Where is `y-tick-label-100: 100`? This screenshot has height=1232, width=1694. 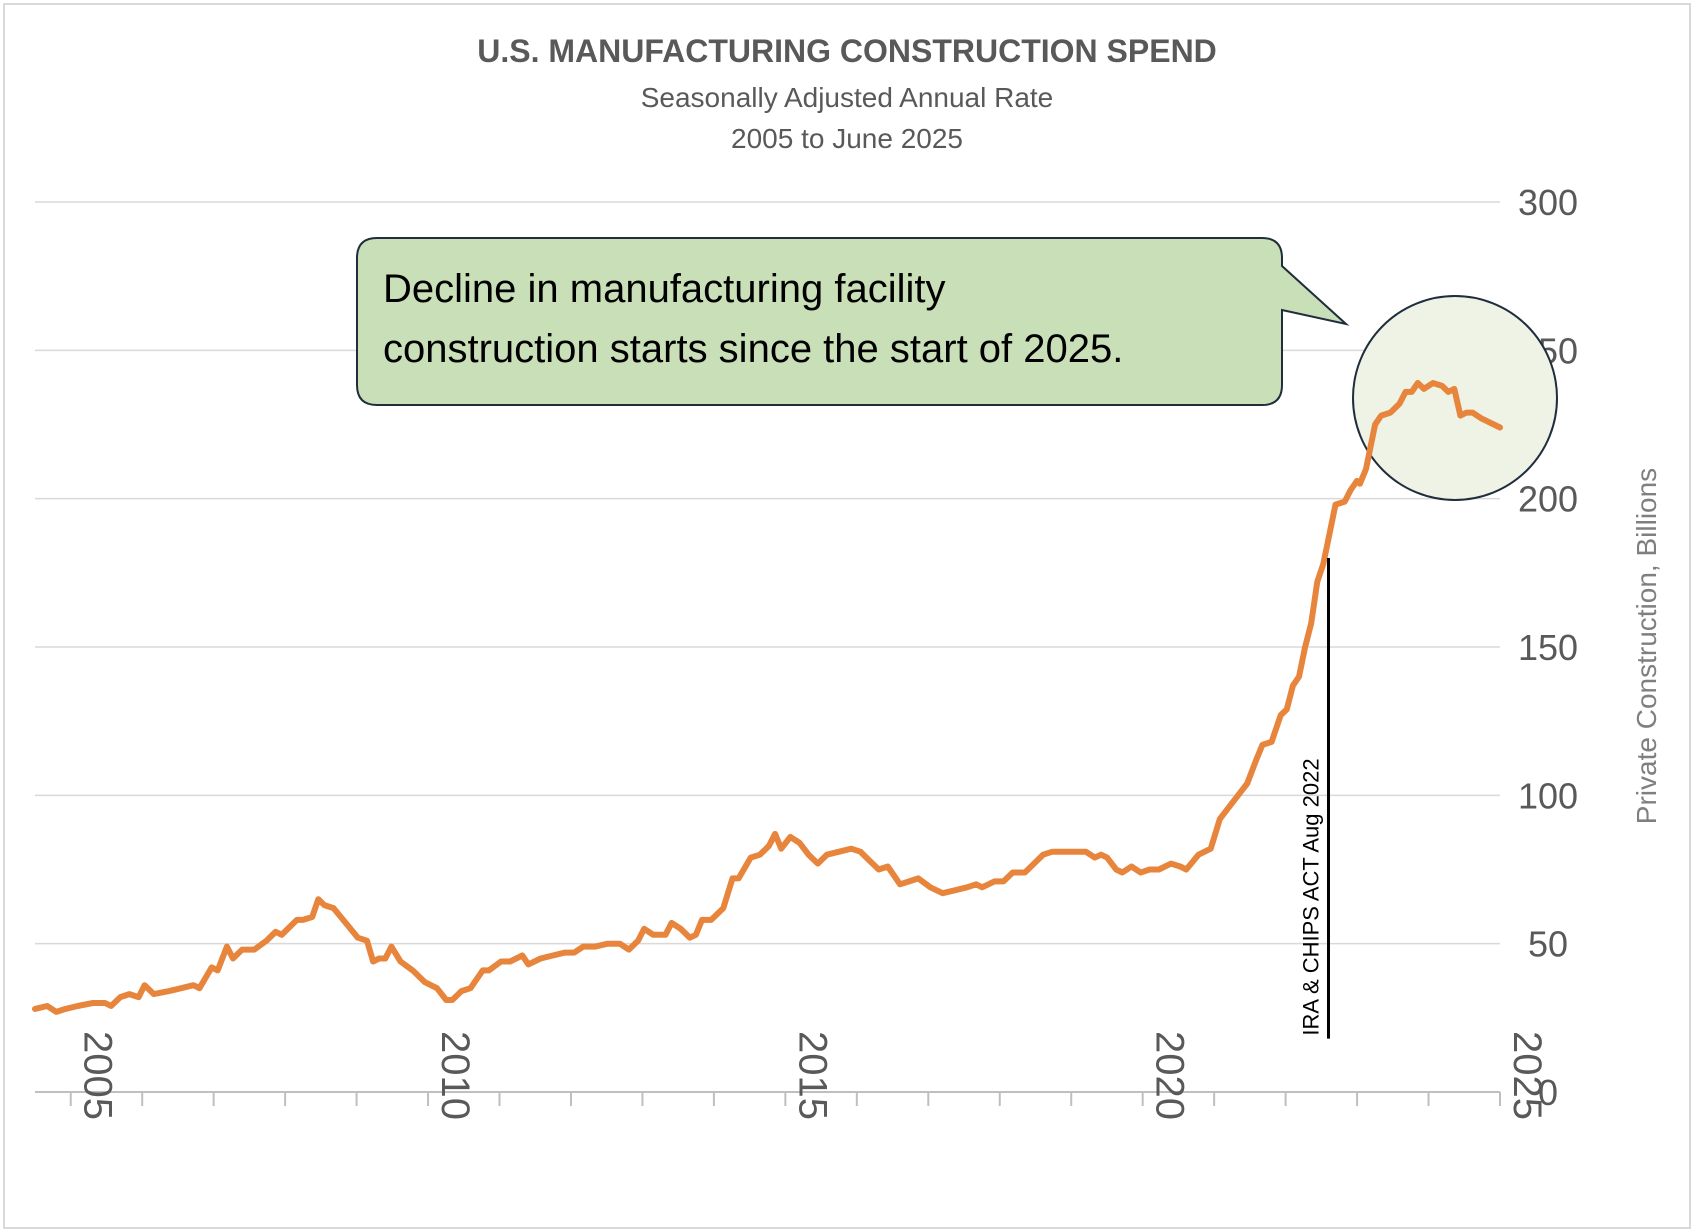
y-tick-label-100: 100 is located at coordinates (1548, 795).